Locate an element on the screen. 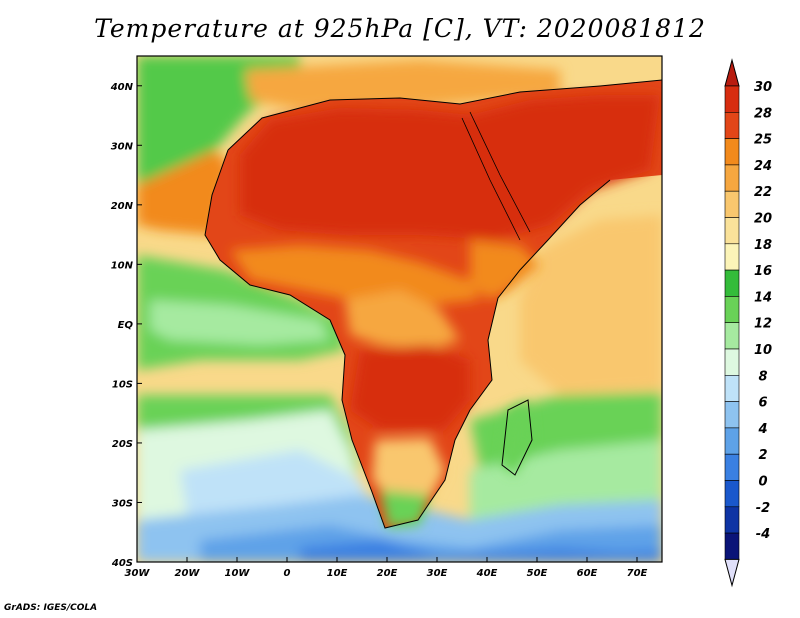  lat-label: 10N is located at coordinates (122, 265).